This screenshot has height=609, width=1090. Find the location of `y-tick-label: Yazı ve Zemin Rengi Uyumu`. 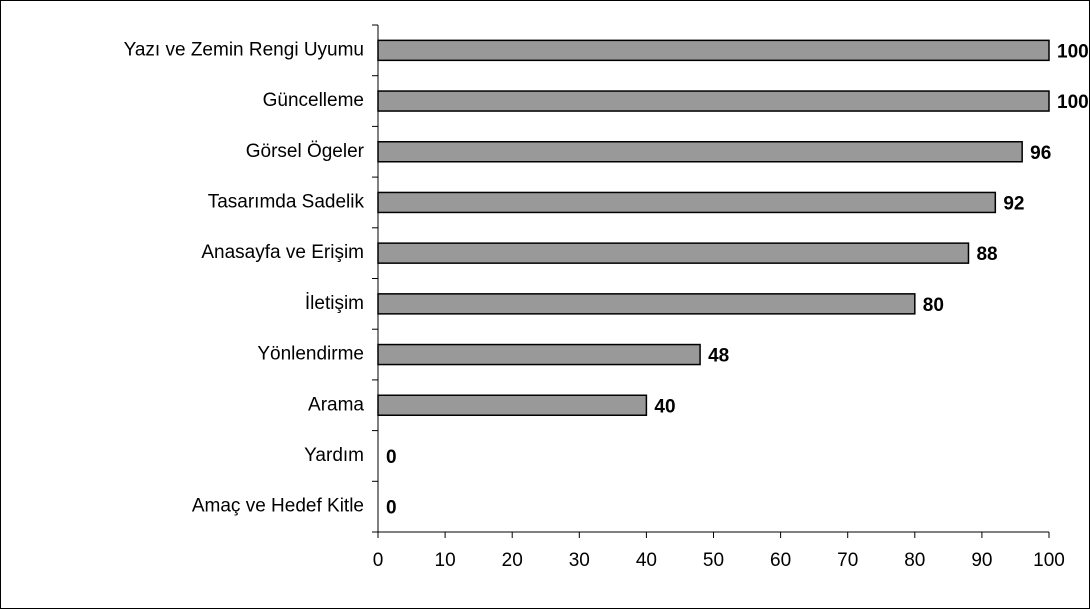

y-tick-label: Yazı ve Zemin Rengi Uyumu is located at coordinates (244, 49).